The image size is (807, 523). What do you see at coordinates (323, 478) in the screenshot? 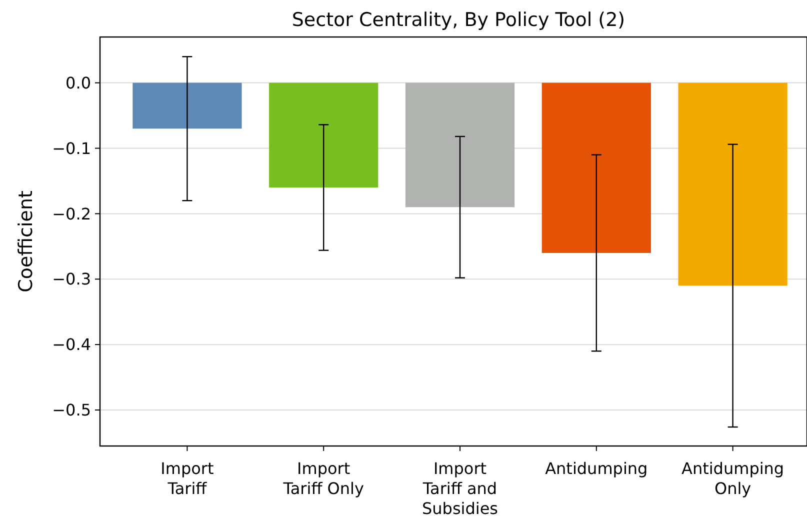
I see `x-tick-label: Import Tariff Only` at bounding box center [323, 478].